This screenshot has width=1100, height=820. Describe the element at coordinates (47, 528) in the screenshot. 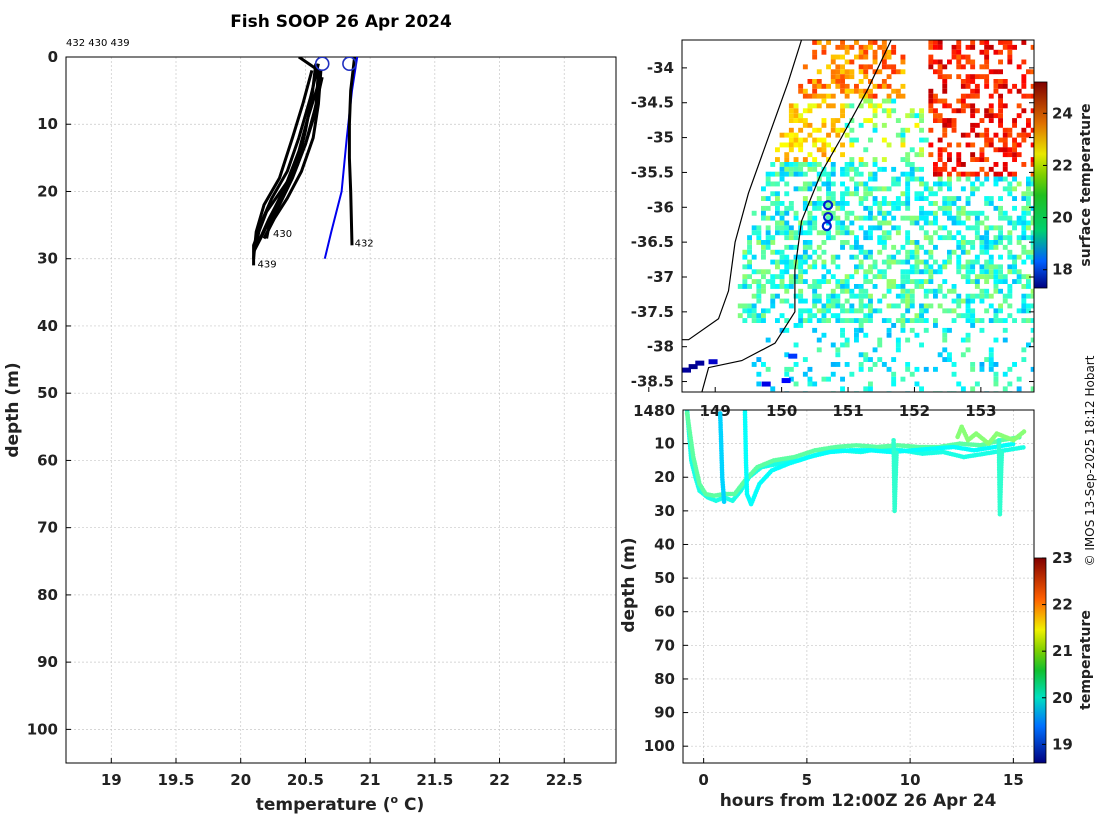

I see `profile-ytick-label: 70` at that location.